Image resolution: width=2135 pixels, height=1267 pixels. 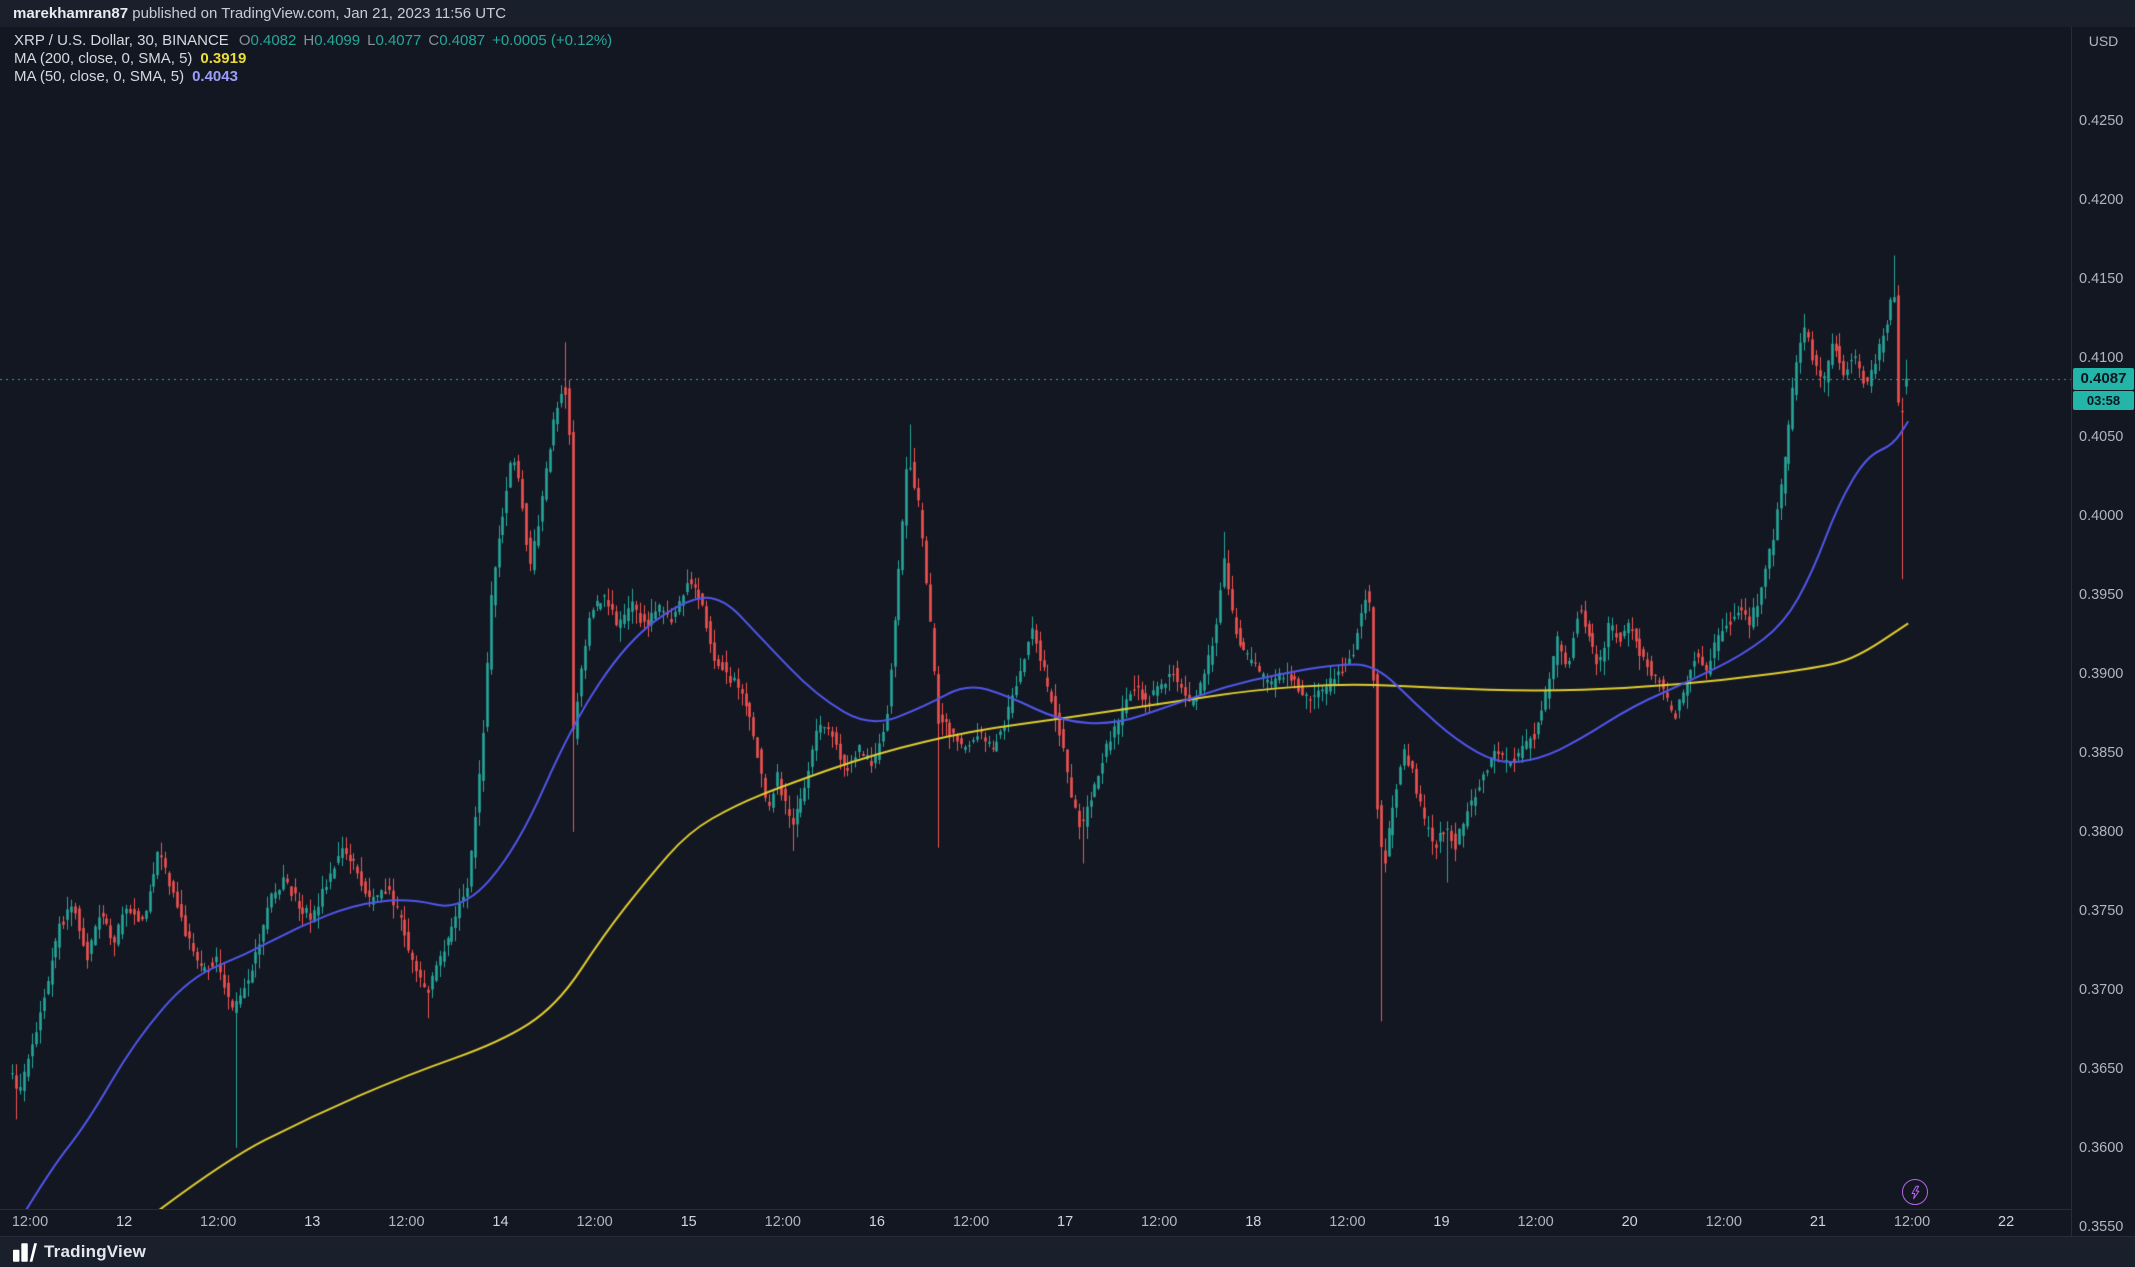 I want to click on price-axis-tick: 0.3600, so click(x=2101, y=1147).